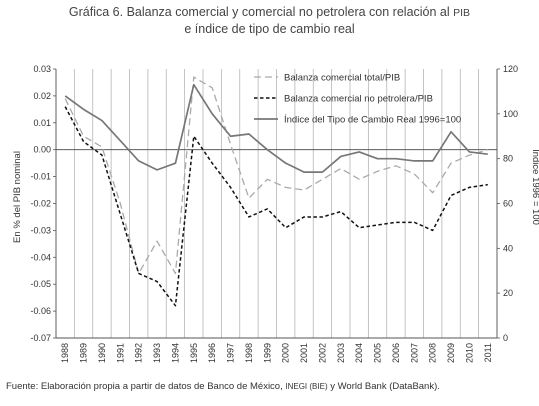 This screenshot has width=539, height=406. Describe the element at coordinates (286, 353) in the screenshot. I see `x-tick-label: 2000` at that location.